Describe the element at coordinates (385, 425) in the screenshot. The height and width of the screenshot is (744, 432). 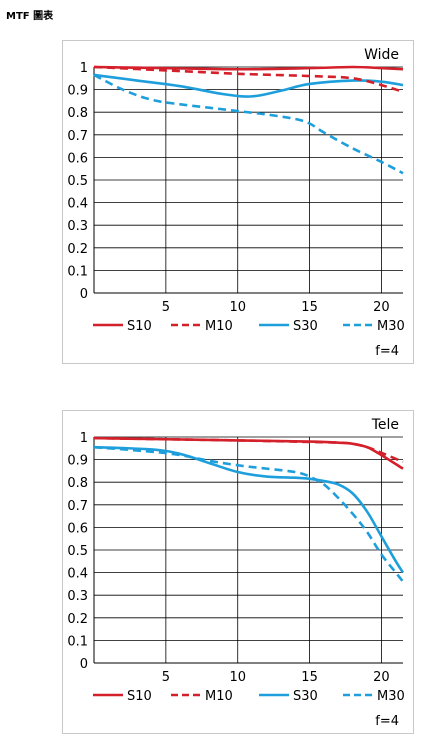
I see `chart-title: Tele` at that location.